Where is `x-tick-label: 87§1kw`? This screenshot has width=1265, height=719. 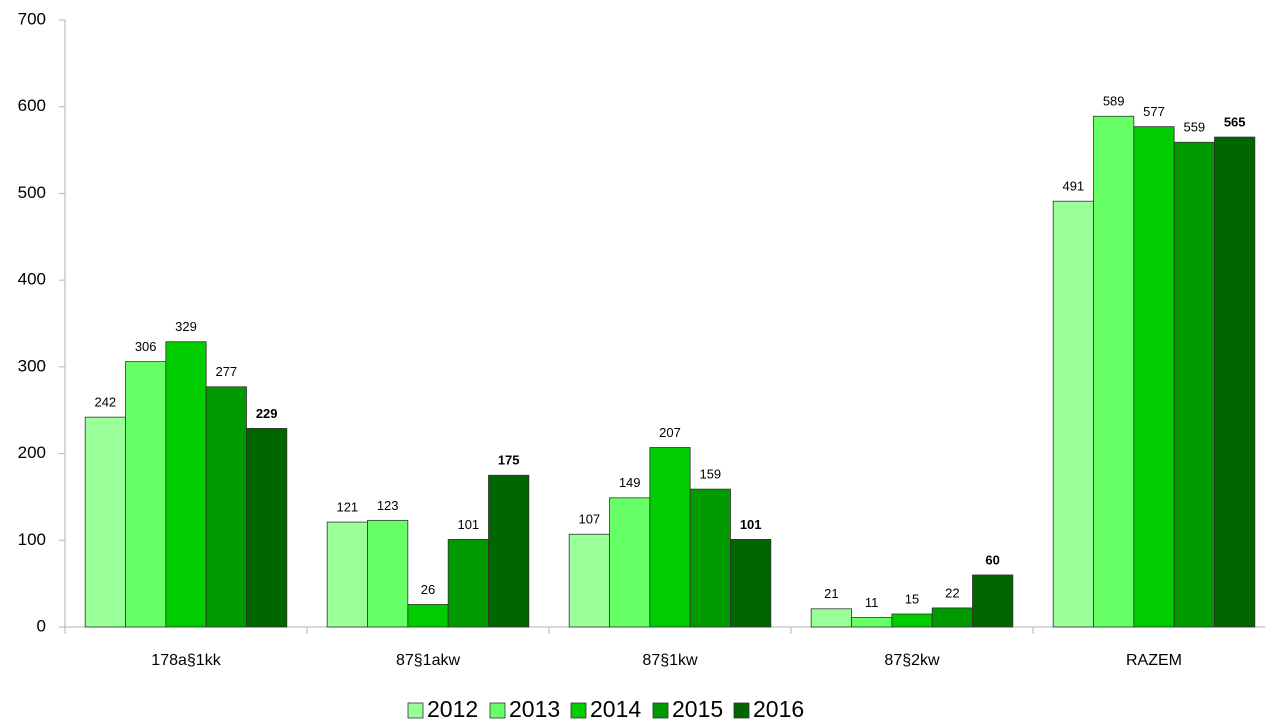
x-tick-label: 87§1kw is located at coordinates (670, 660).